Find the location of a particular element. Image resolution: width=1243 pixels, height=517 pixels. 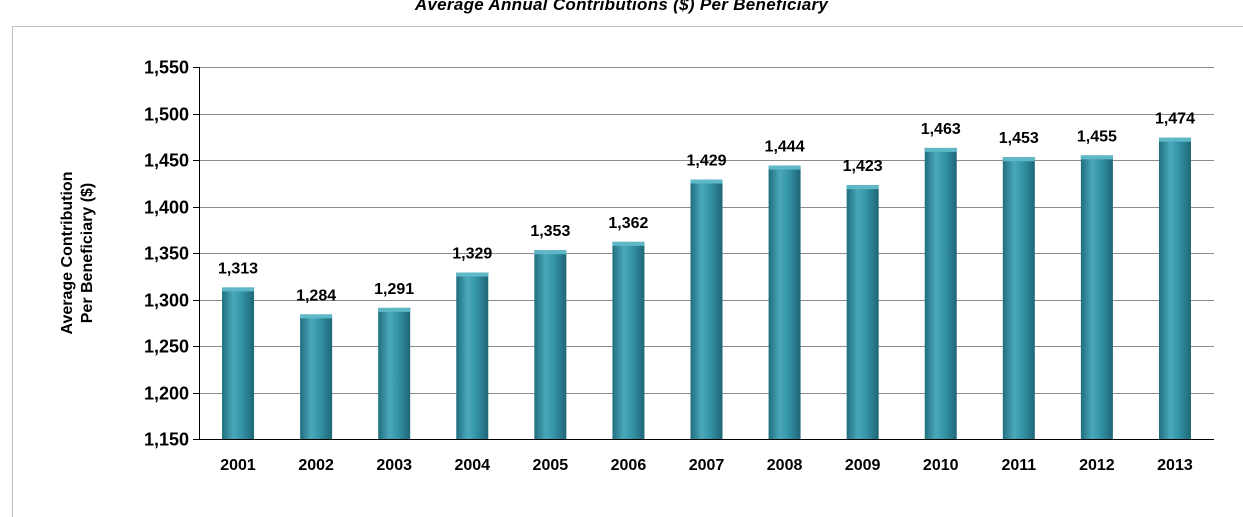

y-tick-label: 1,350 is located at coordinates (166, 254).